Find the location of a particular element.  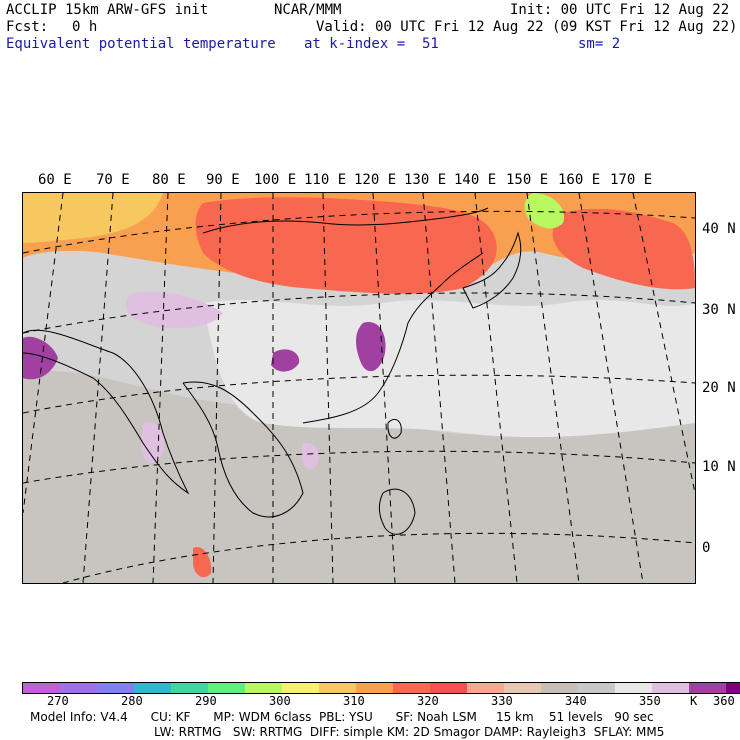

lon-label-140e: 140 E is located at coordinates (475, 180).